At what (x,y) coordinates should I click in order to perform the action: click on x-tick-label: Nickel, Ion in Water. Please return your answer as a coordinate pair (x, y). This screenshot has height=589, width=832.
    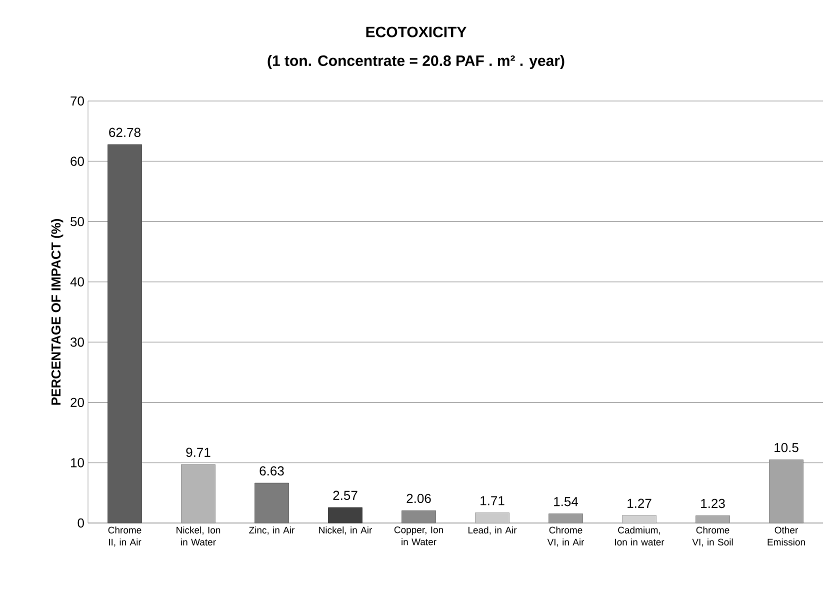
    Looking at the image, I should click on (198, 536).